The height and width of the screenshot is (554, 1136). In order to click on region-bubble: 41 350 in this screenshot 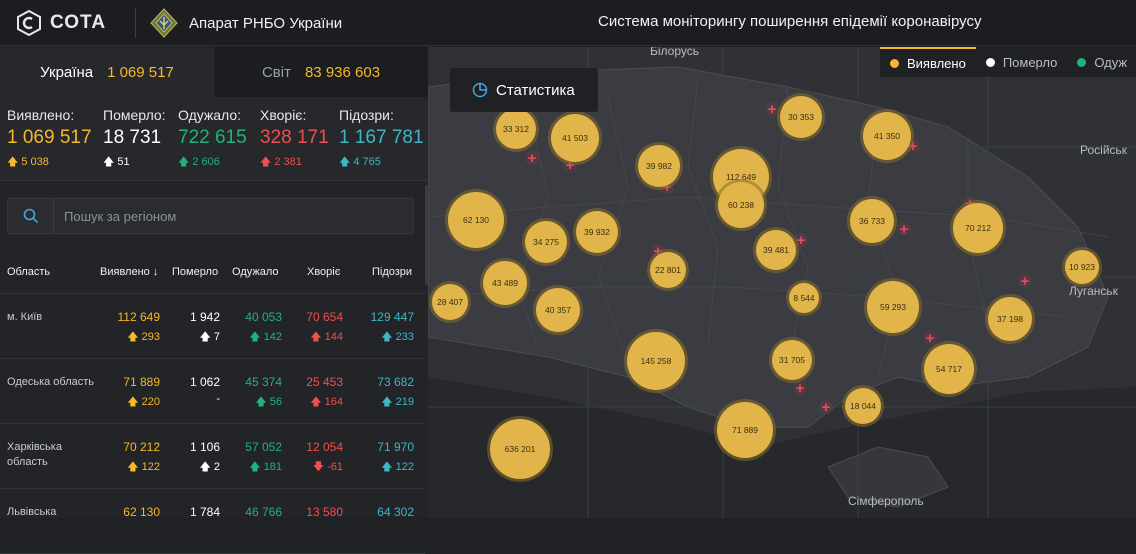, I will do `click(887, 136)`.